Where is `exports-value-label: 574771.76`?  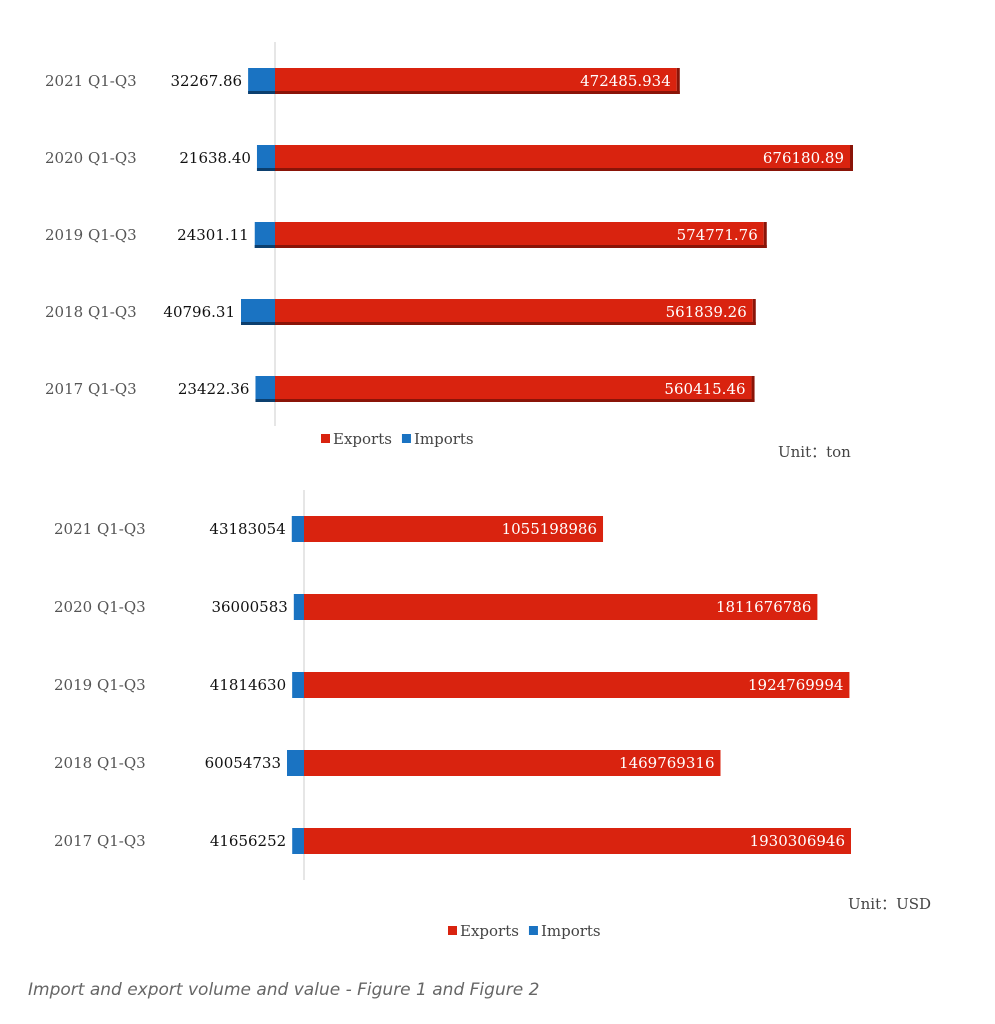 exports-value-label: 574771.76 is located at coordinates (717, 235).